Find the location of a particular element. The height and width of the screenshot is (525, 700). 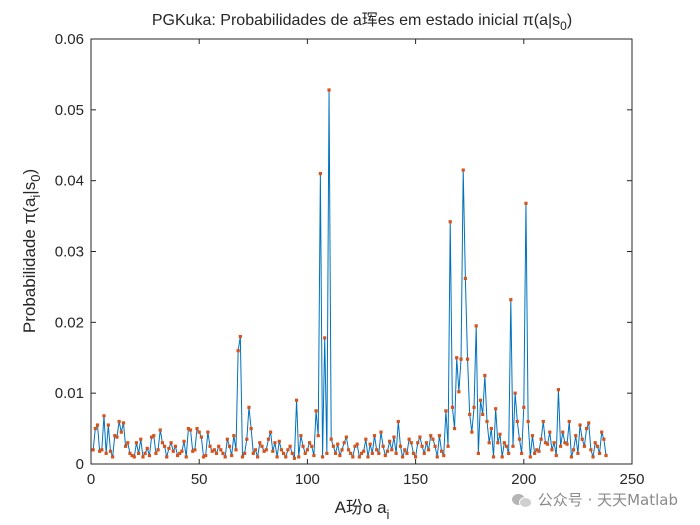

wechat-icon is located at coordinates (521, 500).